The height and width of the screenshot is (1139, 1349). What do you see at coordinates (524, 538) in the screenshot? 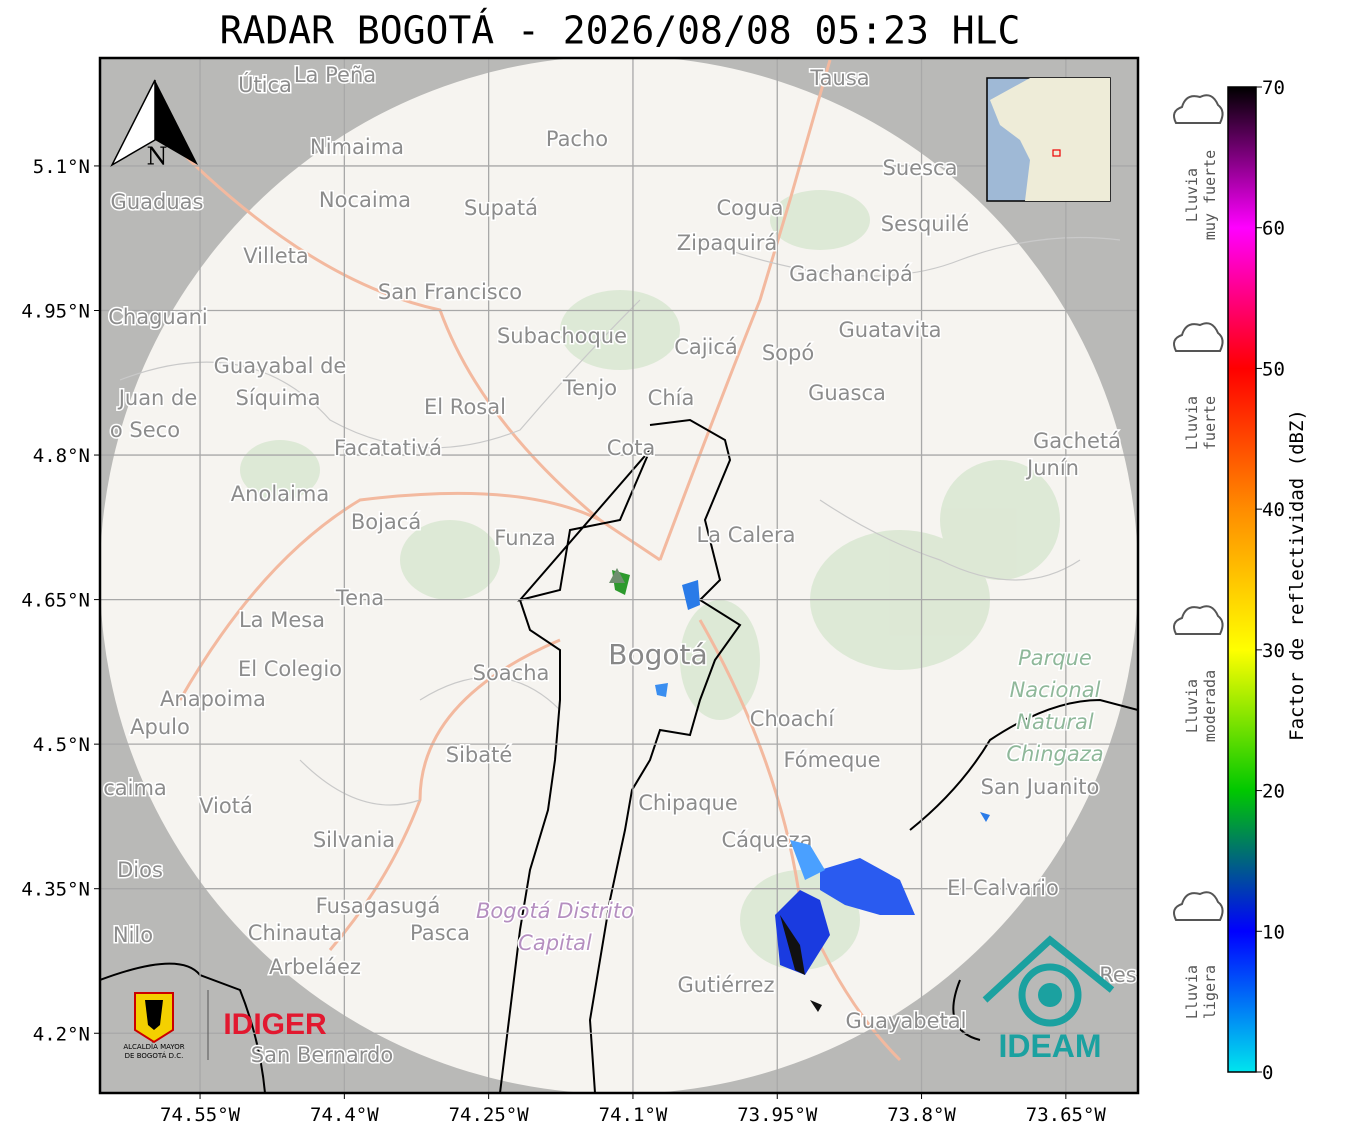
I see `place-label: Funza` at bounding box center [524, 538].